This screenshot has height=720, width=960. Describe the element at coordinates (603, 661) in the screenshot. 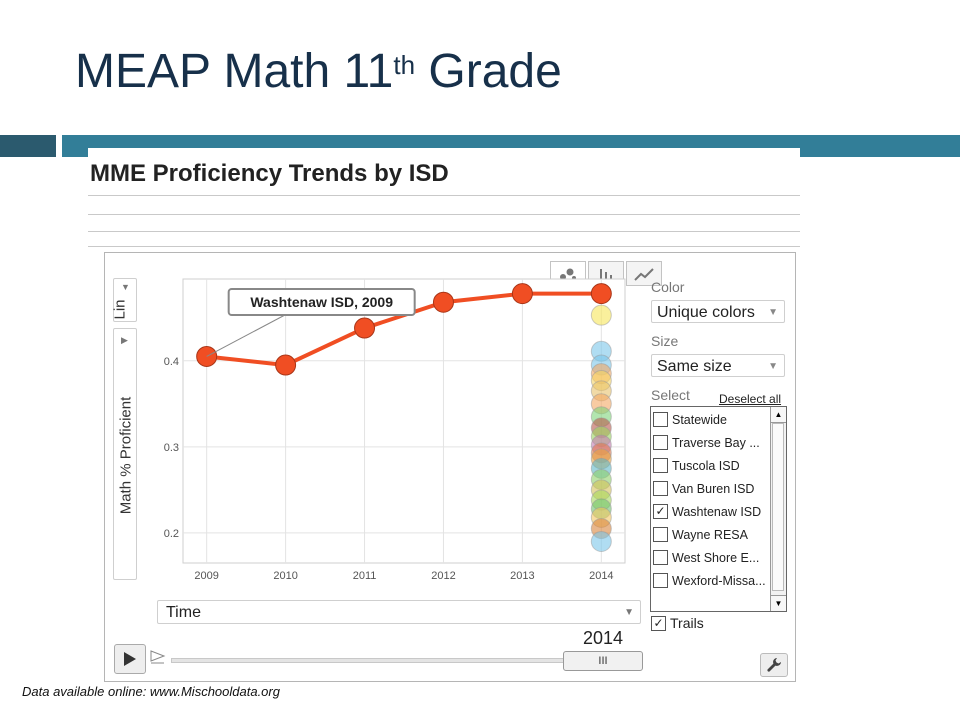

I see `time-slider-thumb: III` at that location.